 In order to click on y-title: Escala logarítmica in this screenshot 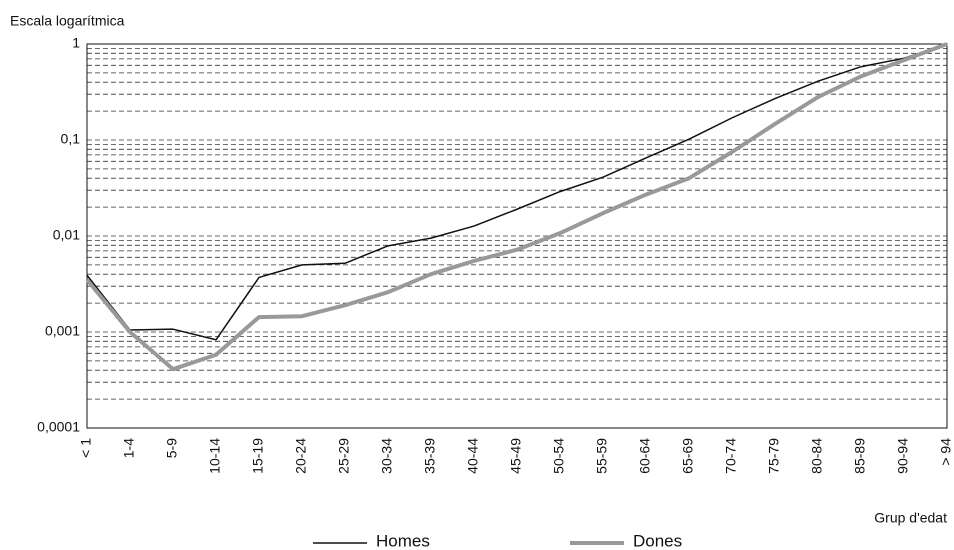, I will do `click(67, 21)`.